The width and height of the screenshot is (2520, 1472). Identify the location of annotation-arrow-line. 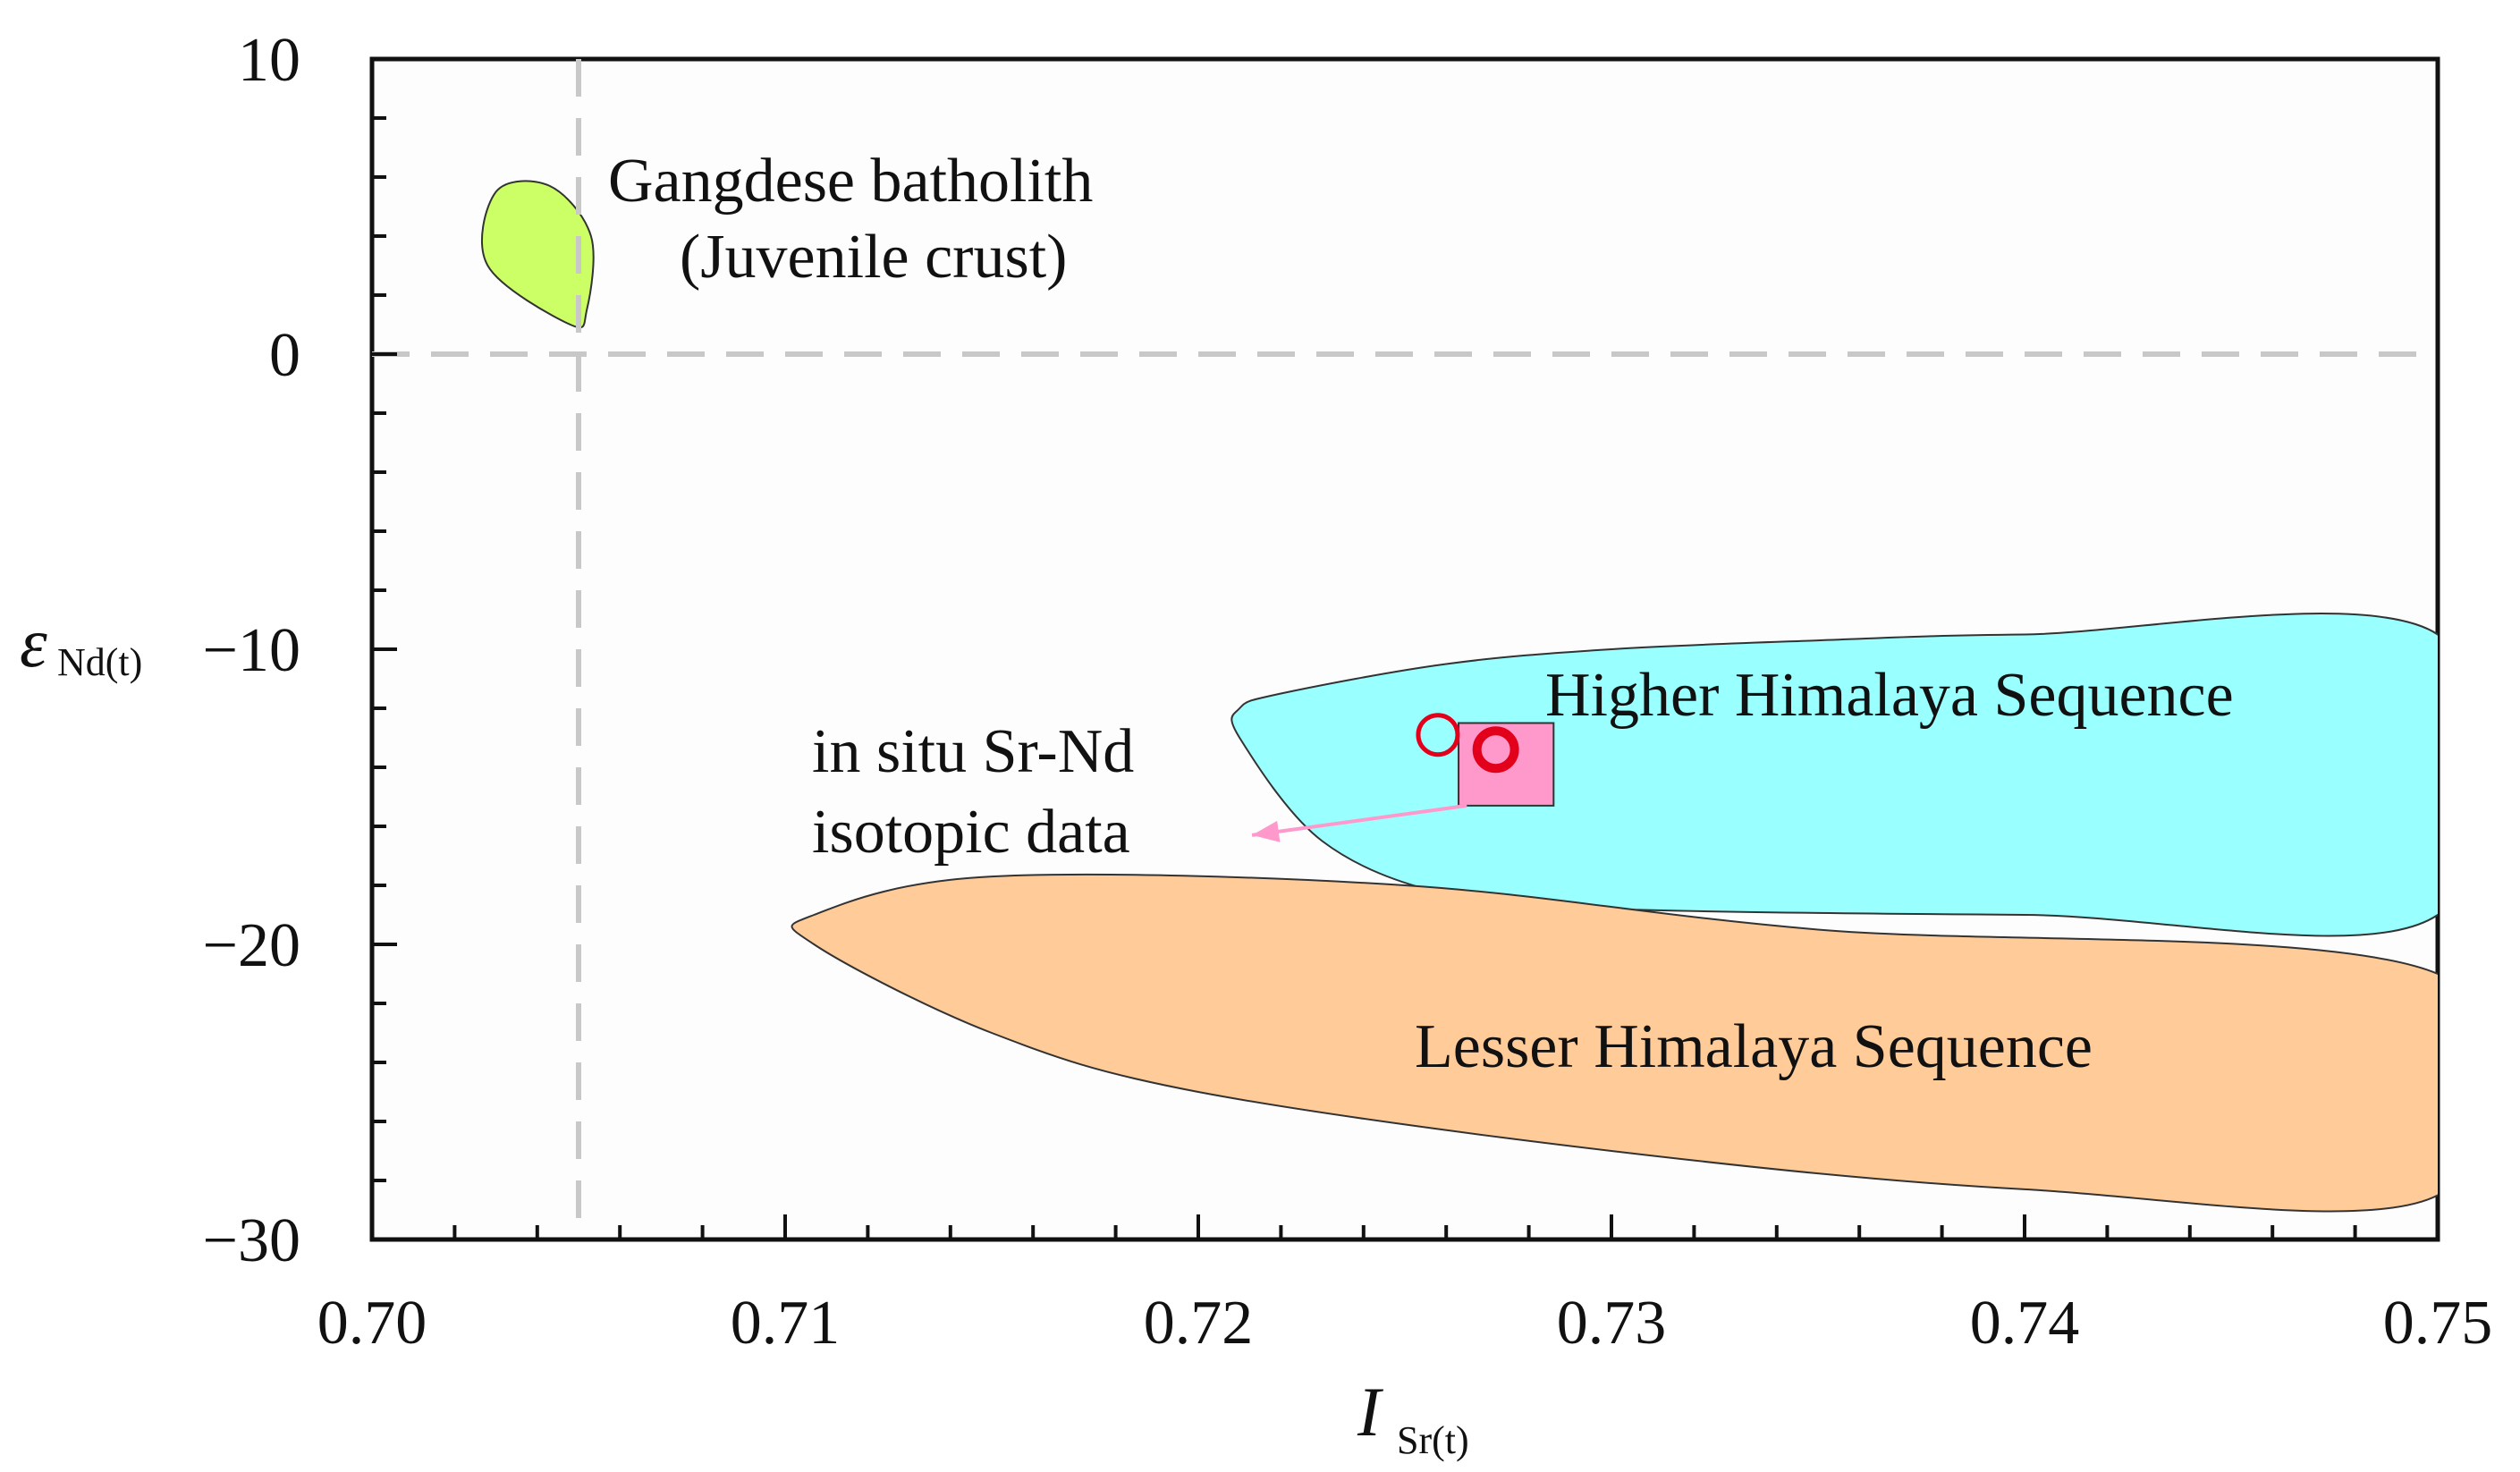
(1359, 820).